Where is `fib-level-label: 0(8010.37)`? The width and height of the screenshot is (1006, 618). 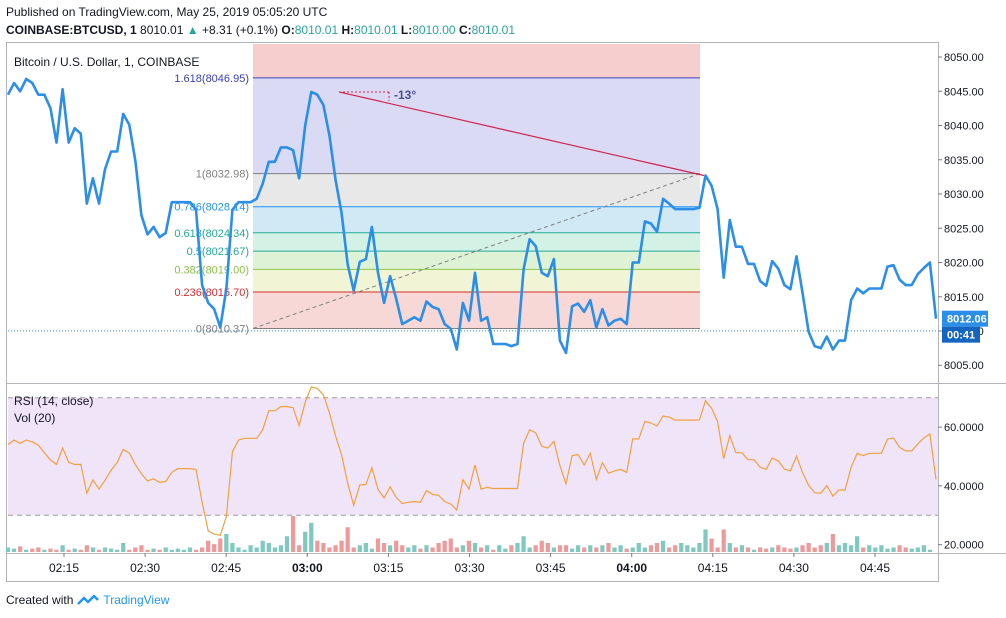
fib-level-label: 0(8010.37) is located at coordinates (222, 329).